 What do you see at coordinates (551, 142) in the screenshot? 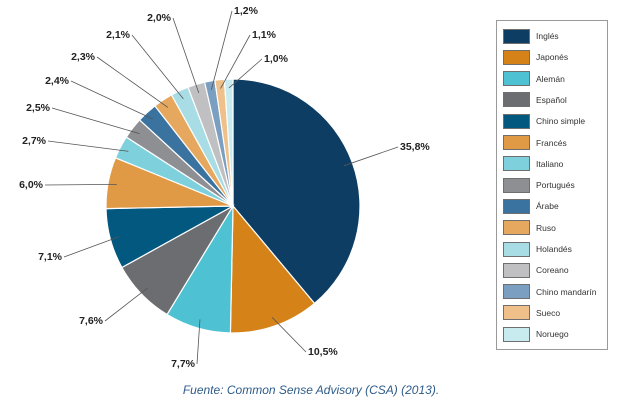
I see `legend-label: Francés` at bounding box center [551, 142].